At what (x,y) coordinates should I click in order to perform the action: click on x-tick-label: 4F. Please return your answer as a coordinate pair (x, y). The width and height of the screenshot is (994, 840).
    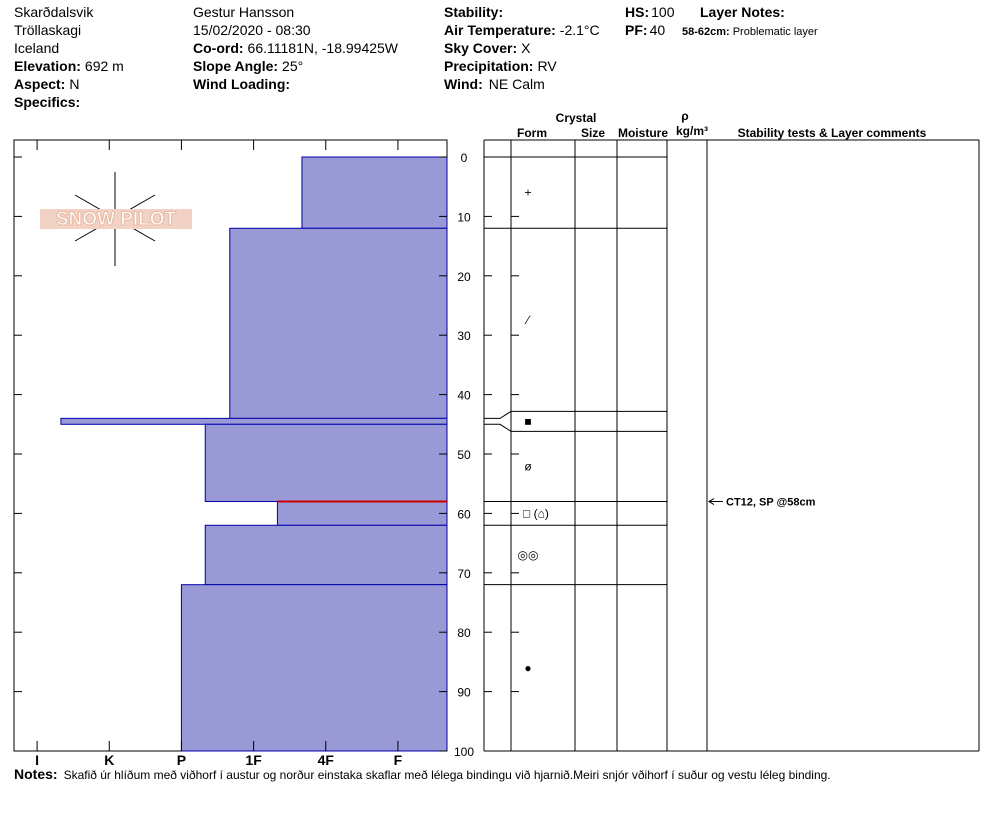
    Looking at the image, I should click on (326, 760).